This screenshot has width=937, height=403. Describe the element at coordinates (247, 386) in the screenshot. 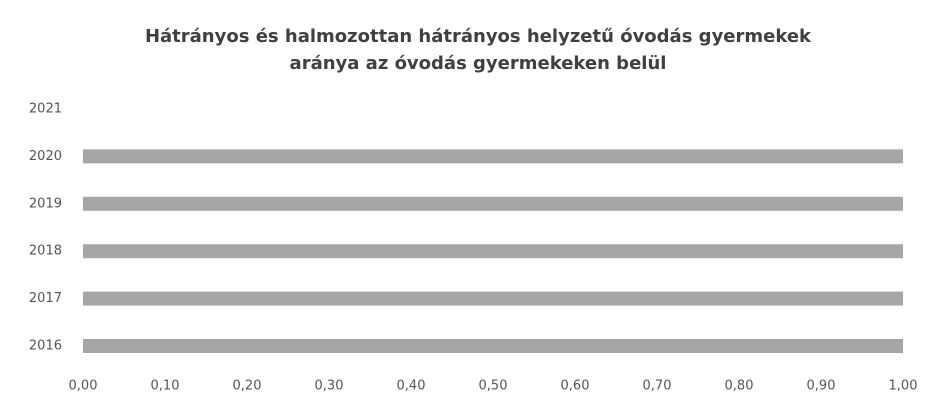

I see `x-tick-label: 0,20` at that location.